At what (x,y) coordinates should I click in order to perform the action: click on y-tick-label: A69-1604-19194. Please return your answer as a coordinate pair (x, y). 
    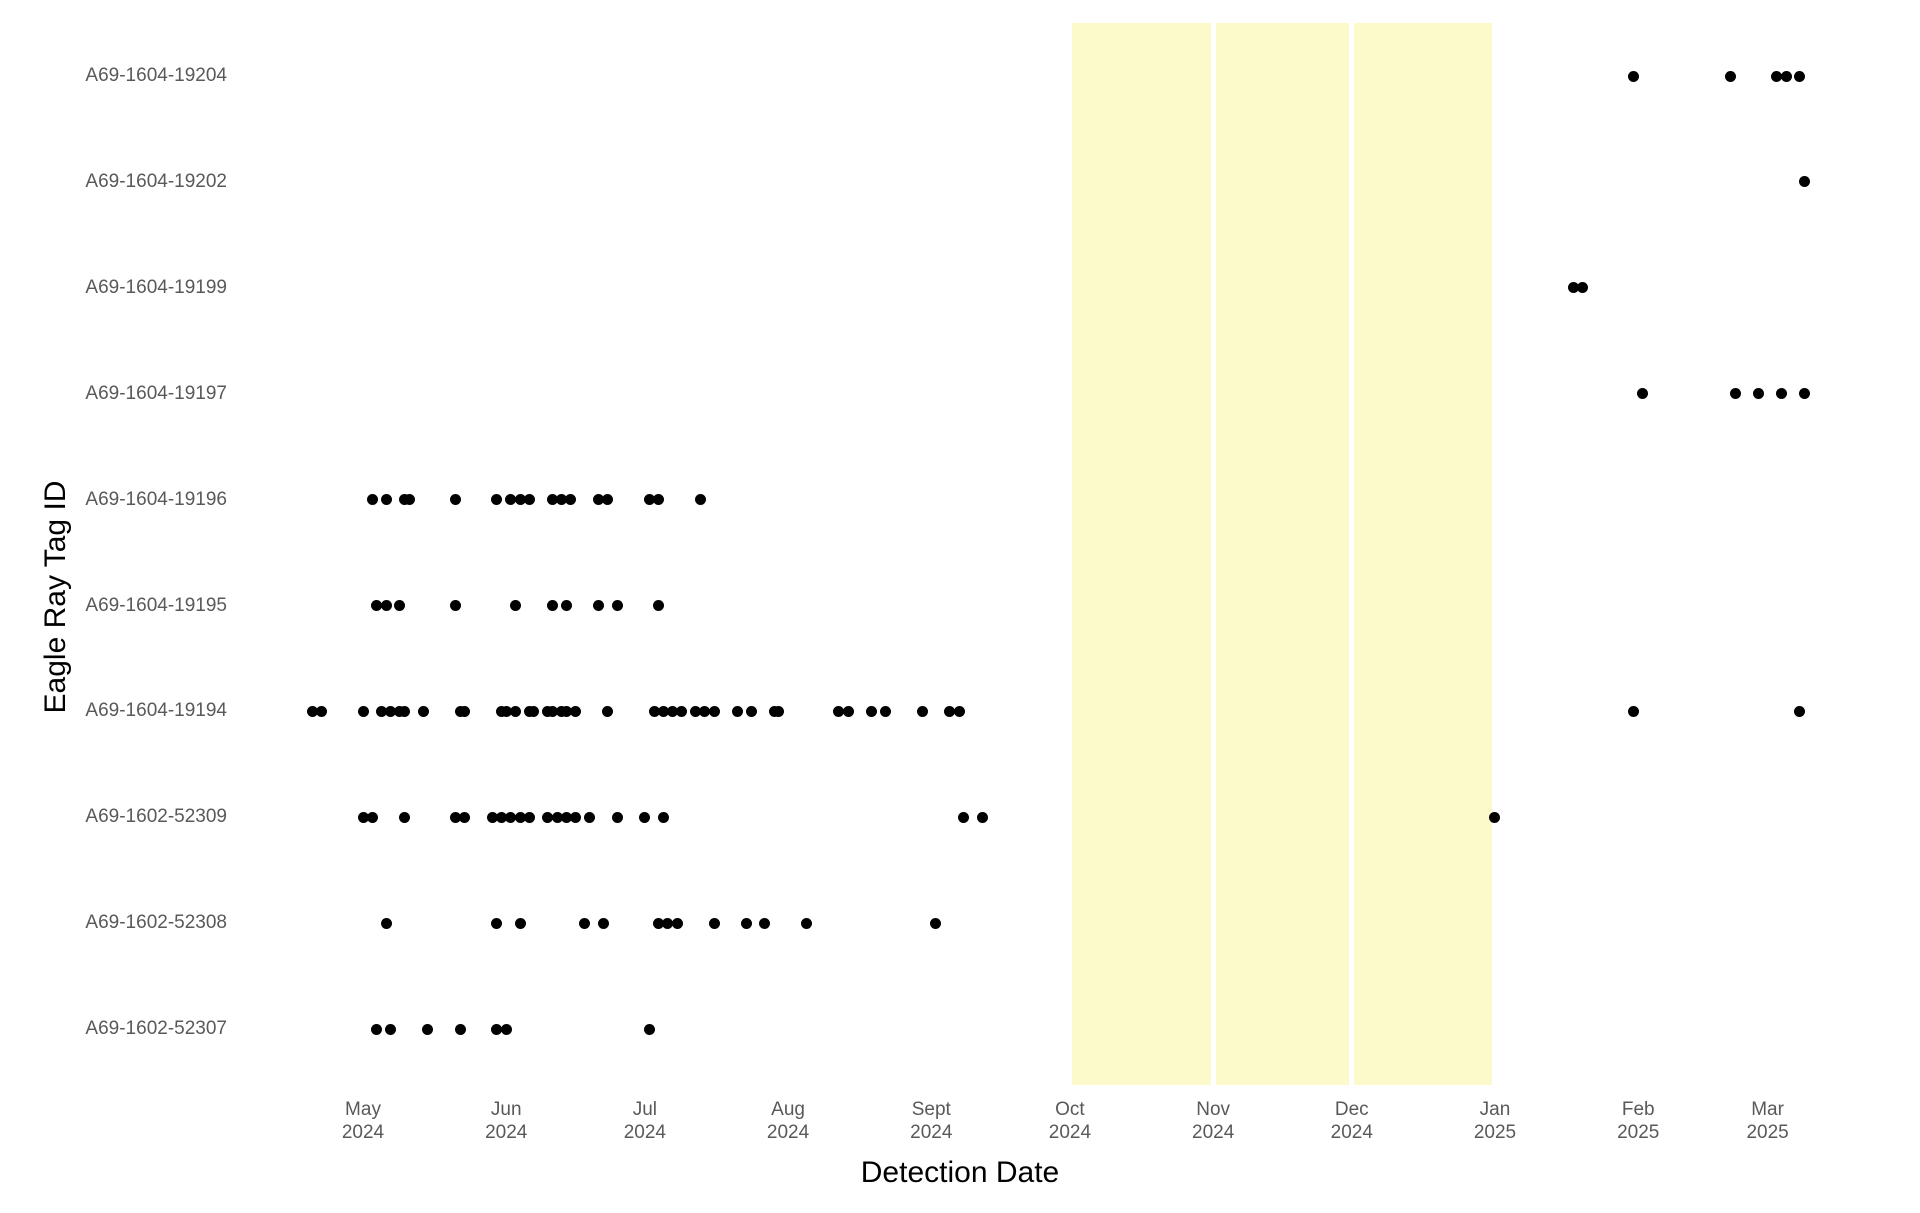
    Looking at the image, I should click on (156, 711).